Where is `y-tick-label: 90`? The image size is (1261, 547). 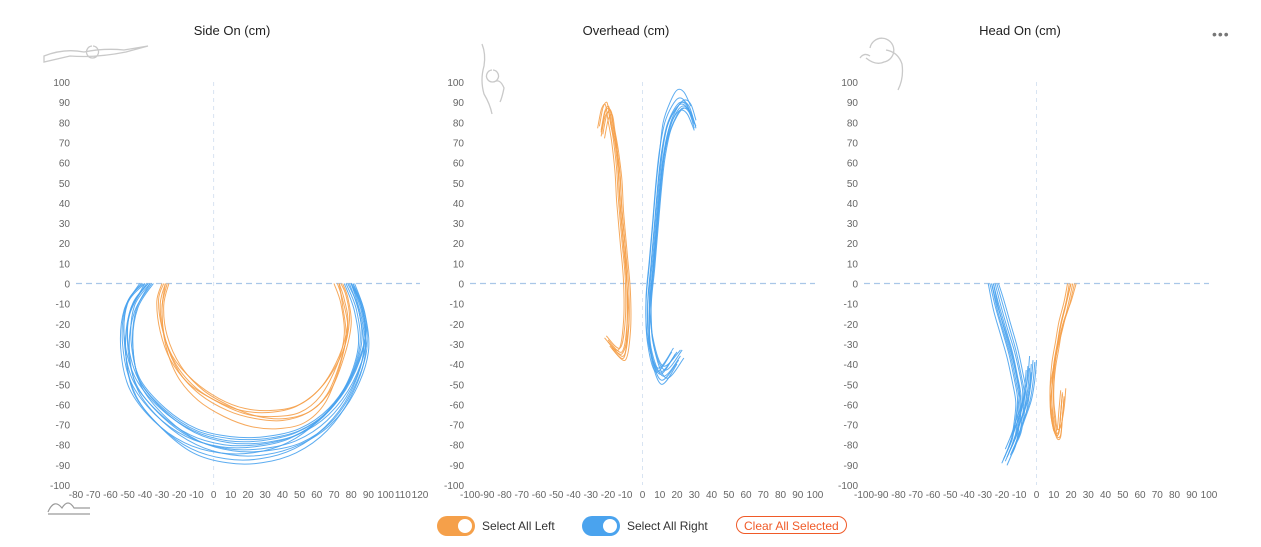 y-tick-label: 90 is located at coordinates (853, 103).